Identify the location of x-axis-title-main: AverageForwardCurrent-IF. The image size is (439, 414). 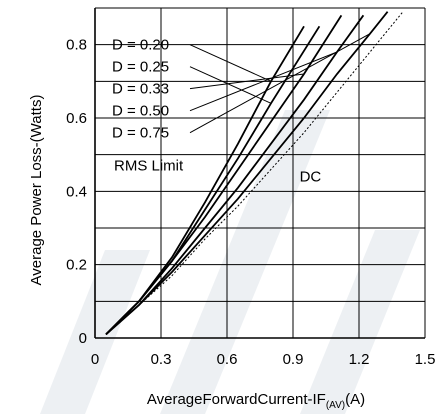
(236, 399).